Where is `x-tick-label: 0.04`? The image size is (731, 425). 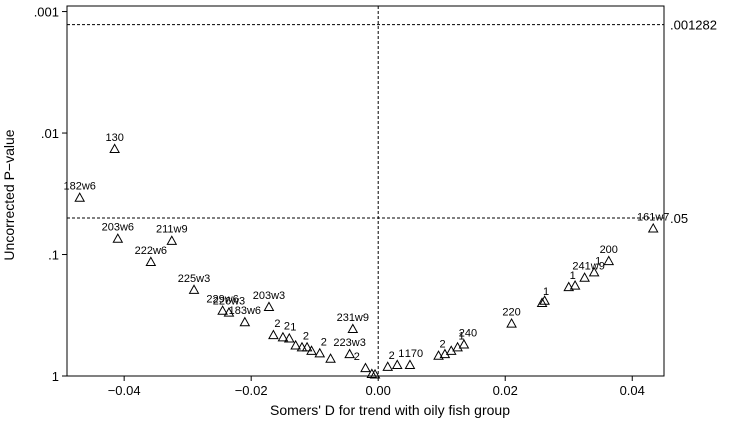
x-tick-label: 0.04 is located at coordinates (632, 390).